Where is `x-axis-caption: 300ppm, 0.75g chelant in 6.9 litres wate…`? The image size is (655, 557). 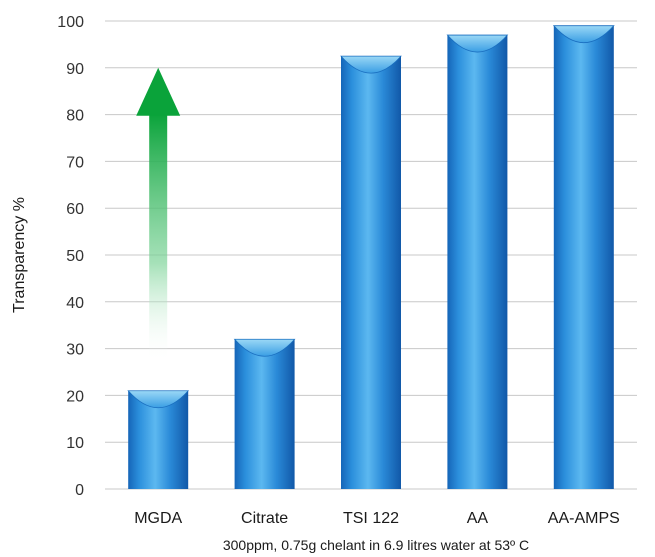
x-axis-caption: 300ppm, 0.75g chelant in 6.9 litres wate… is located at coordinates (376, 545).